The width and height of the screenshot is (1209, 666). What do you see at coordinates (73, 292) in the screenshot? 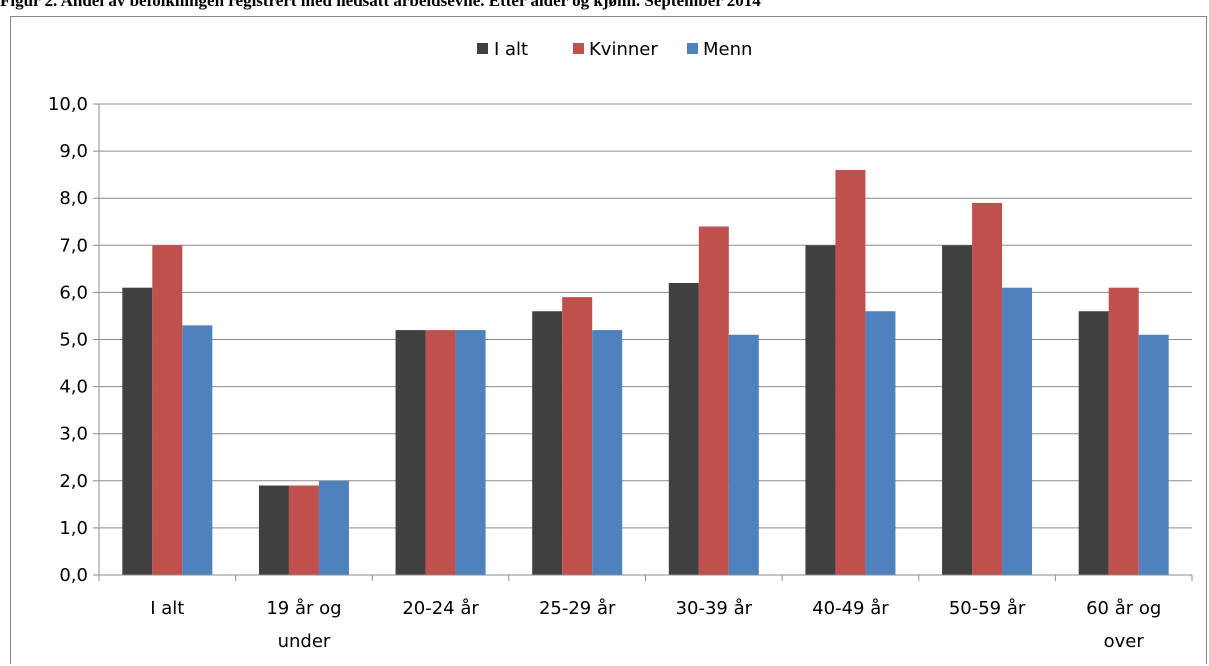
I see `y-tick-label: 6,0` at bounding box center [73, 292].